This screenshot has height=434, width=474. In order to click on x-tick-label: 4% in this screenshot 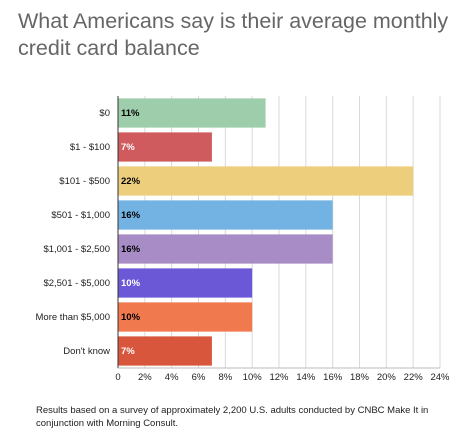, I will do `click(172, 377)`.